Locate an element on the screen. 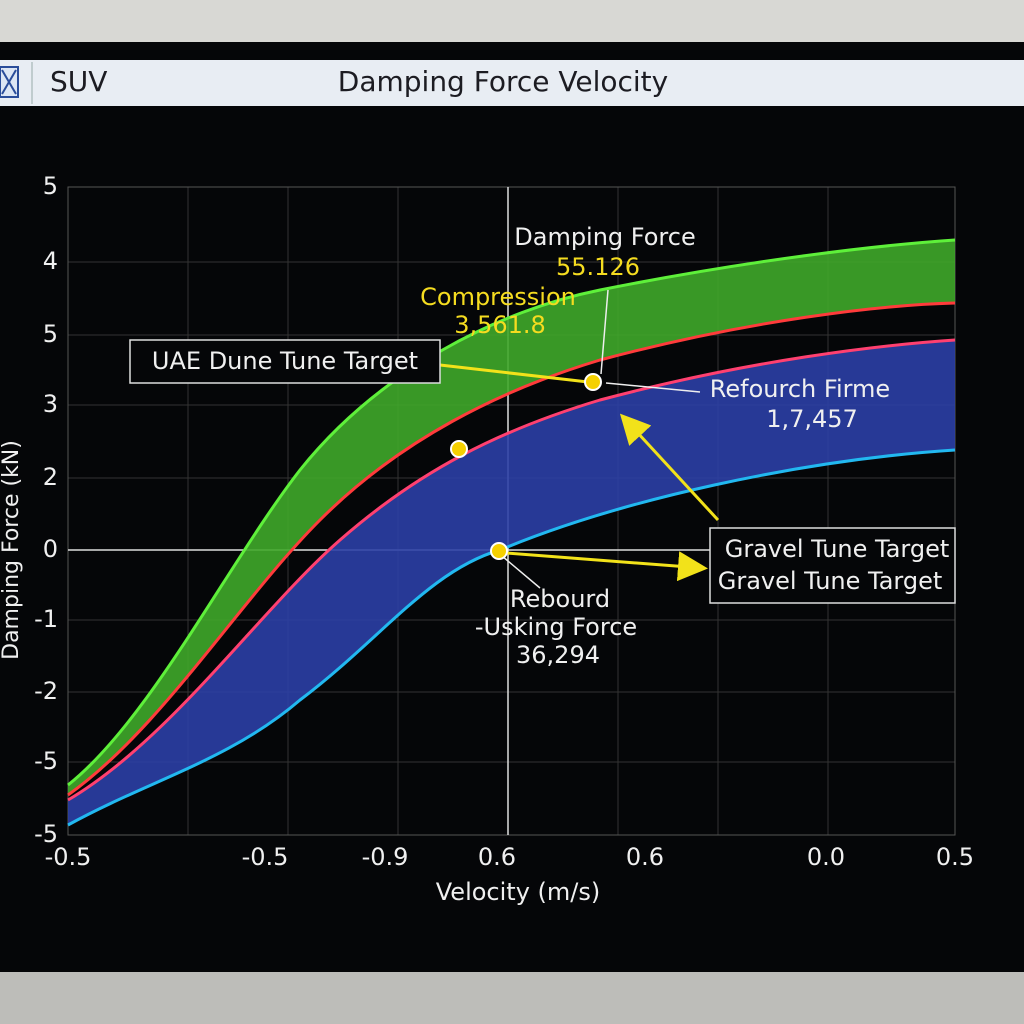 The width and height of the screenshot is (1024, 1024). y-tick-label: 3 is located at coordinates (50, 404).